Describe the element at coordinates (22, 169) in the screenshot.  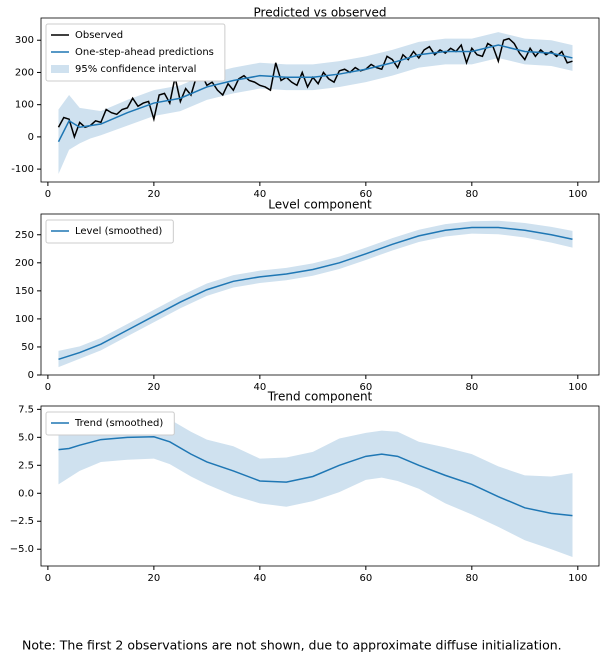
I see `y-tick-label: -100` at that location.